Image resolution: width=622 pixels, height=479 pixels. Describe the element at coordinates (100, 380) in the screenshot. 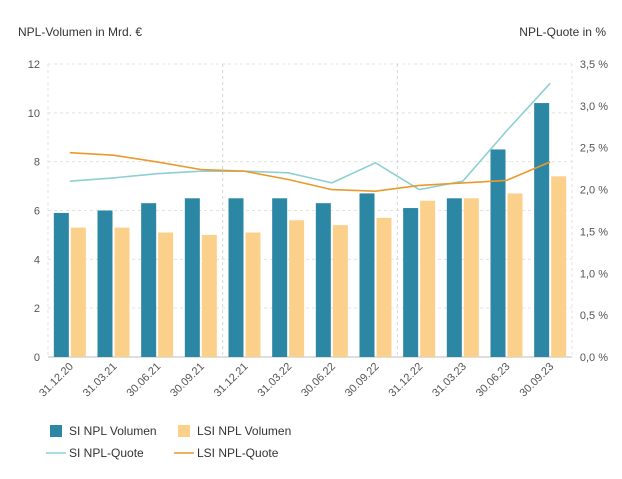

I see `x-tick-label: 31.03.21` at that location.